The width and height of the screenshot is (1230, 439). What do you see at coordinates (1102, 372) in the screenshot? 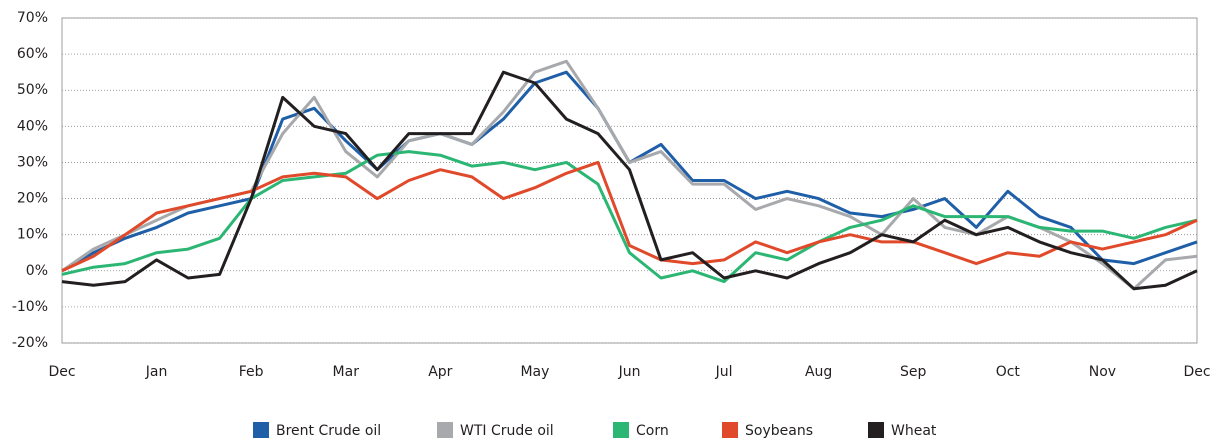
I see `x-tick-label: Nov` at bounding box center [1102, 372].